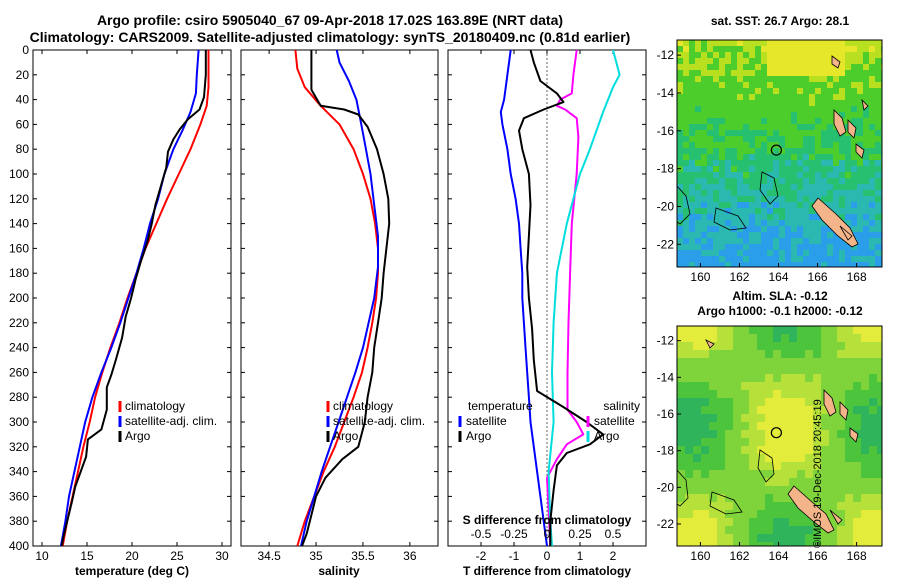 Image resolution: width=900 pixels, height=580 pixels. I want to click on map-y-tick-label: -12, so click(666, 55).